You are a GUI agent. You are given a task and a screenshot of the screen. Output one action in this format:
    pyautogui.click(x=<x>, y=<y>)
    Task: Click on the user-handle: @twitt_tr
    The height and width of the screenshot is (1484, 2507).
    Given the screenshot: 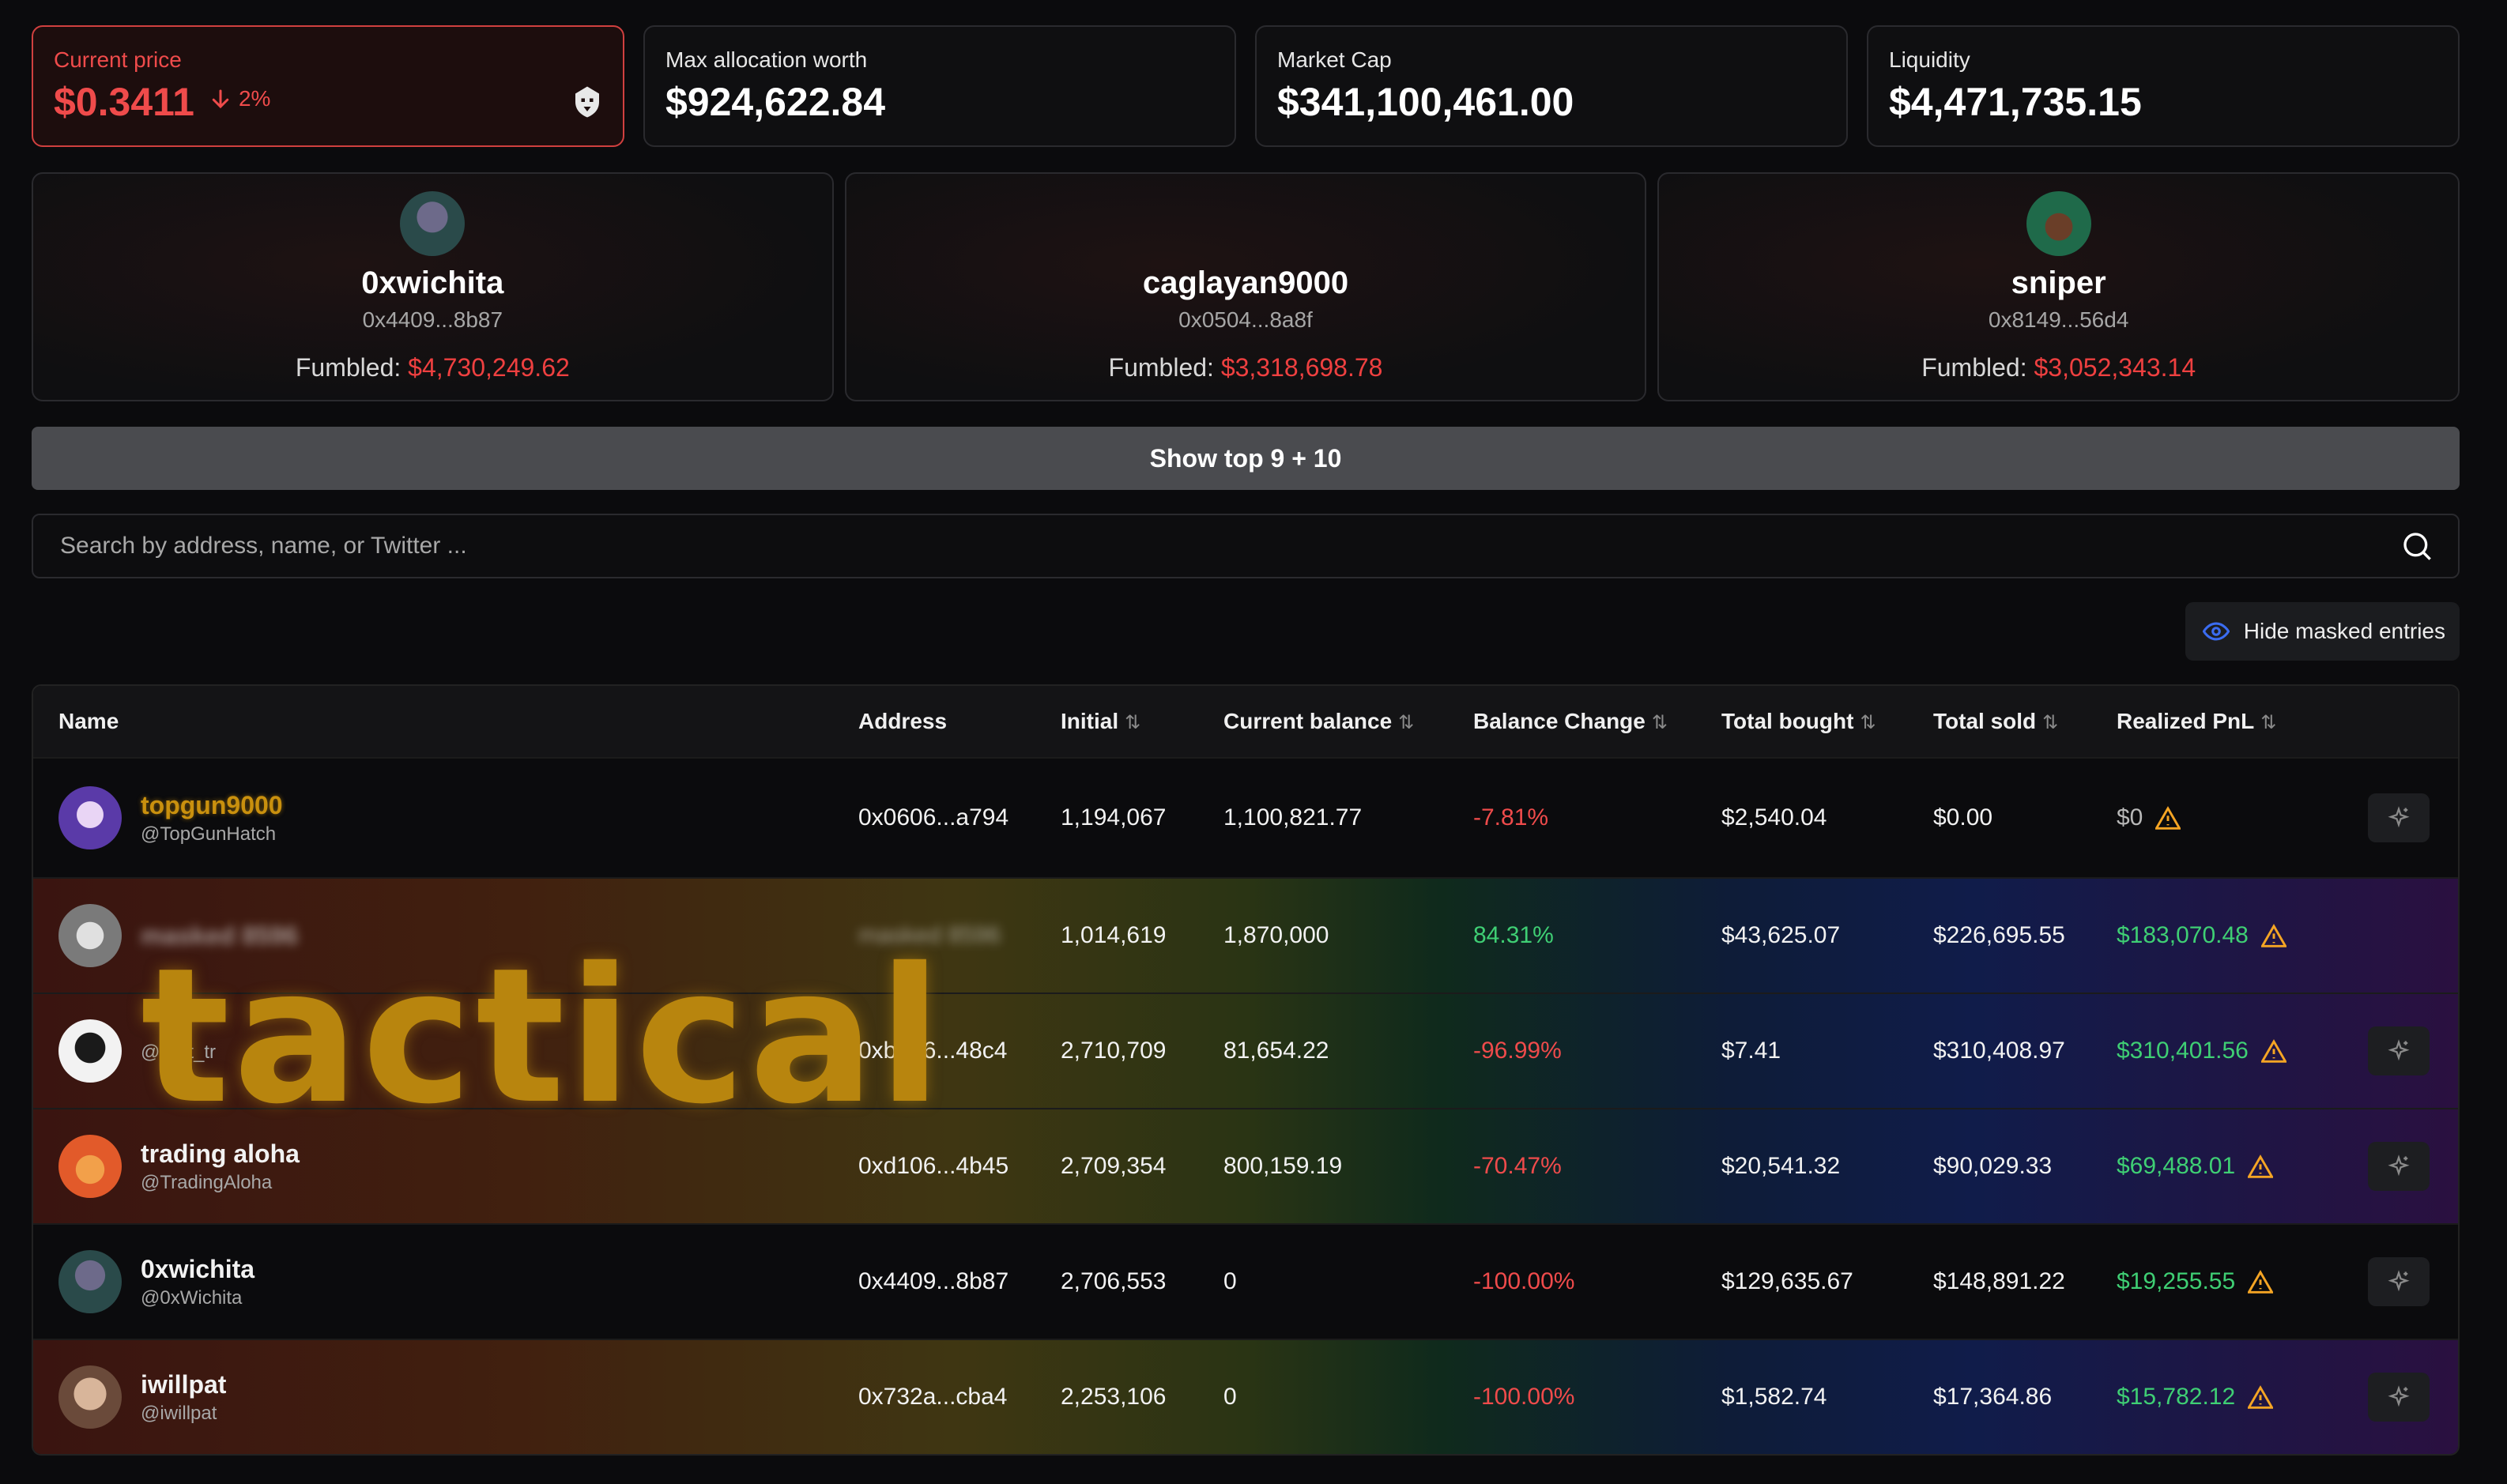 What is the action you would take?
    pyautogui.click(x=179, y=1052)
    